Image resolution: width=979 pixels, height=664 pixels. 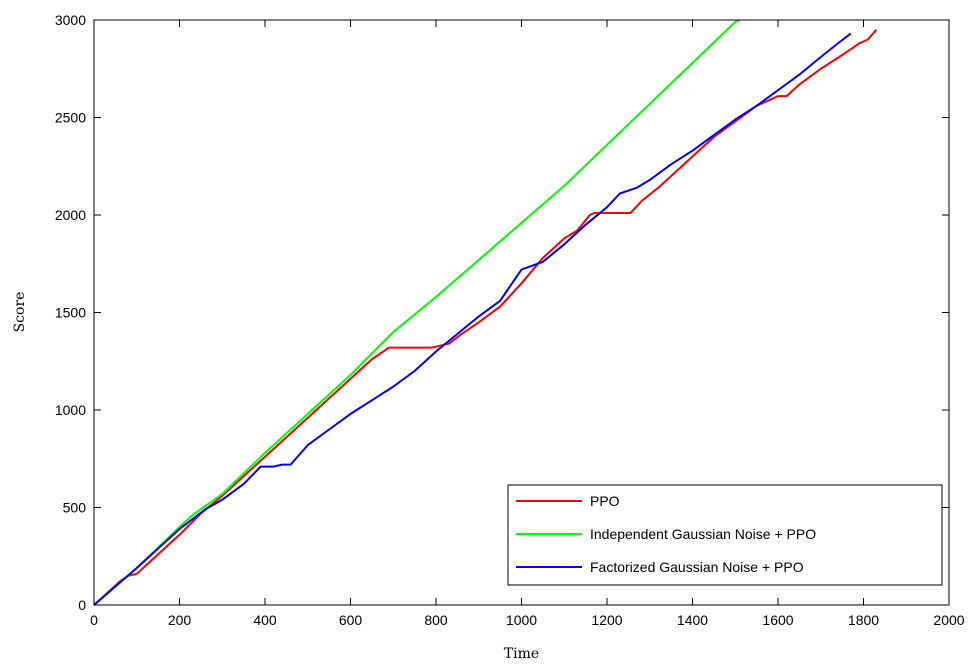 I want to click on x-tick-label: 1200, so click(x=606, y=620).